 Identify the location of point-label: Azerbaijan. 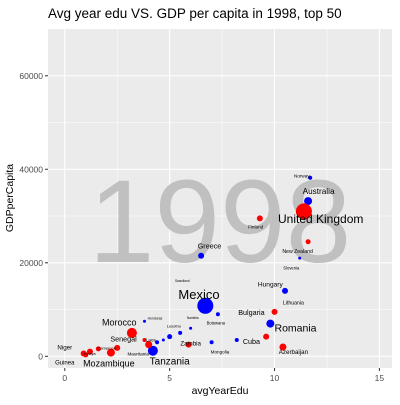
(294, 352).